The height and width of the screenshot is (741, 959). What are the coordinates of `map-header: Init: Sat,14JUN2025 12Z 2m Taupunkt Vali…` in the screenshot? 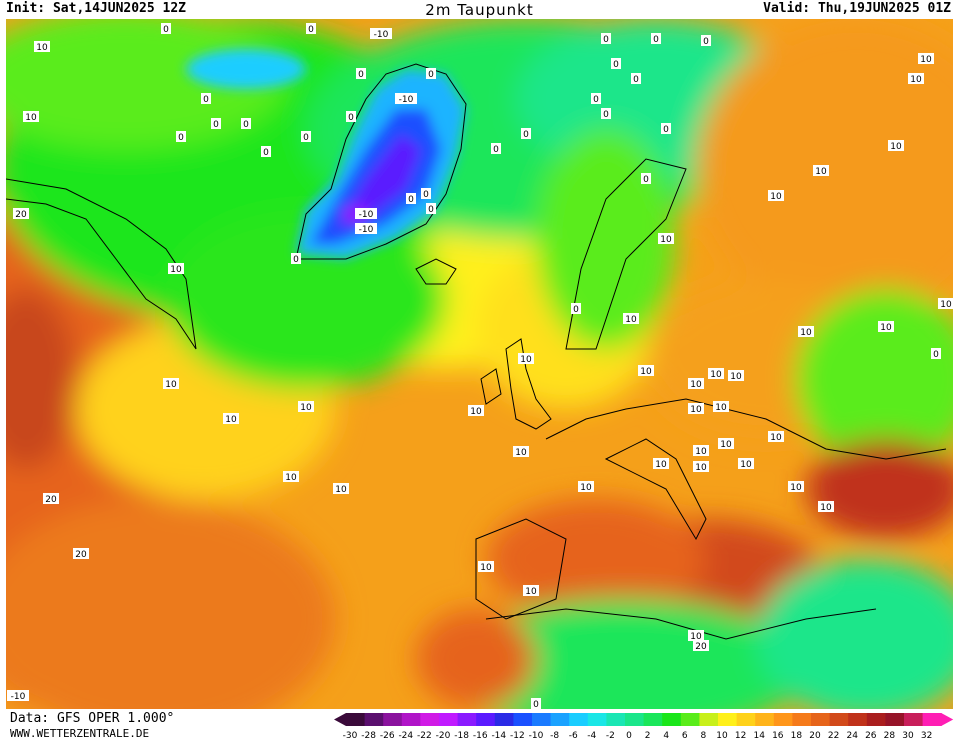 It's located at (479, 9).